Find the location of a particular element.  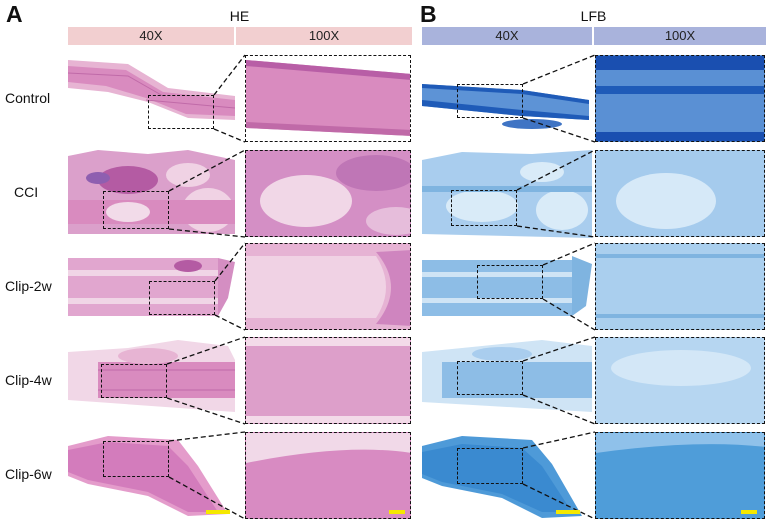

he-control-zoom is located at coordinates (328, 98).